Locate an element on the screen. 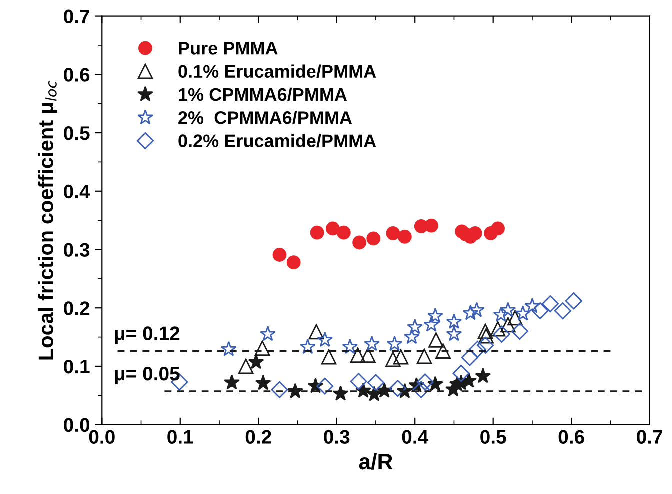 This screenshot has height=494, width=672. y-tick-label: 0.6 is located at coordinates (77, 75).